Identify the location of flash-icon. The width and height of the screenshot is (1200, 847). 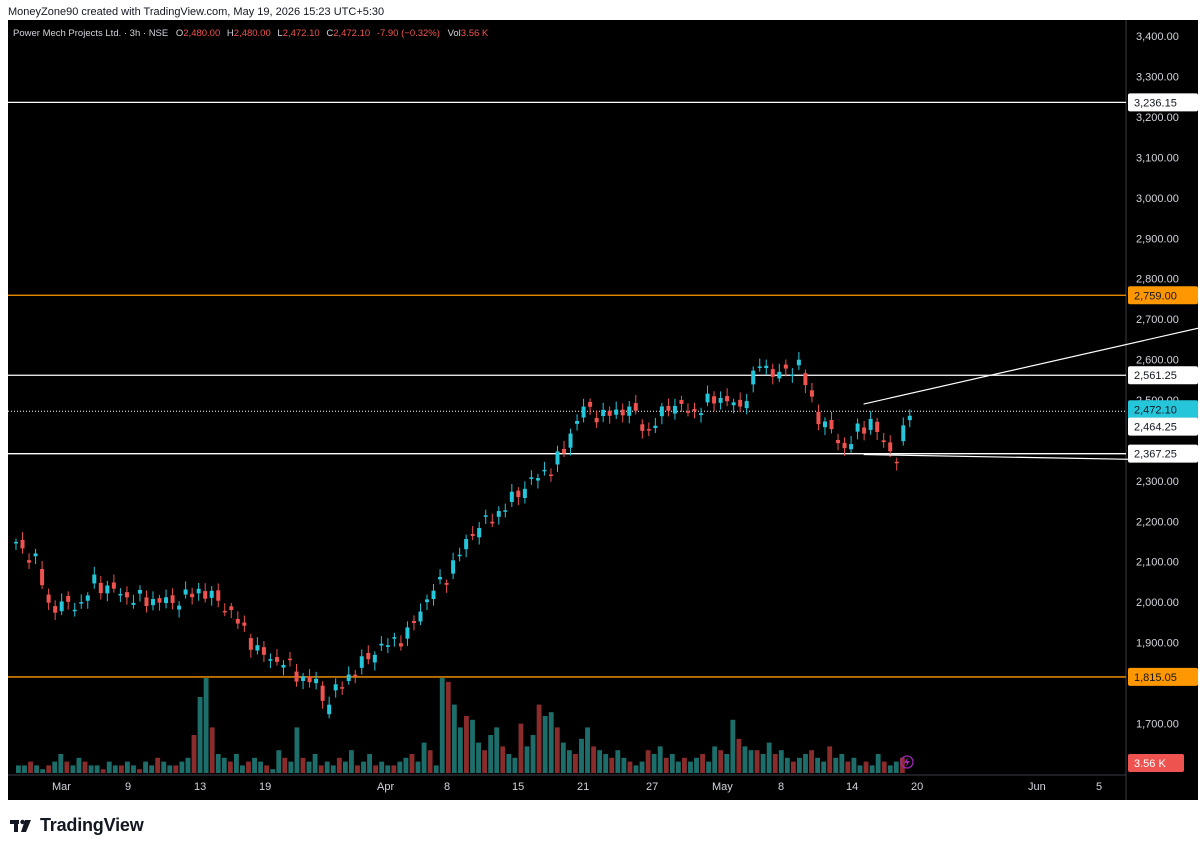
(907, 762).